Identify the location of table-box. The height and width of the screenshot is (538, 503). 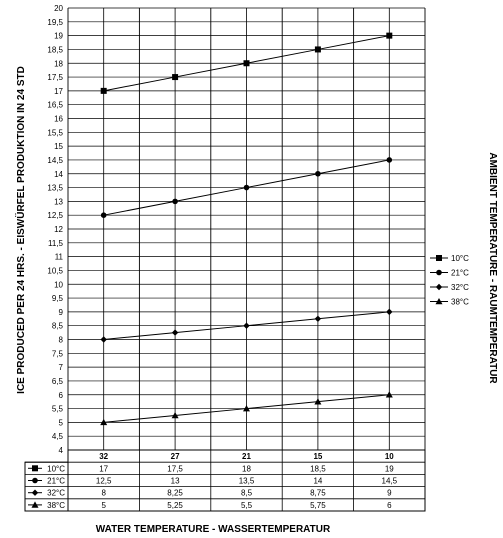
(246, 480).